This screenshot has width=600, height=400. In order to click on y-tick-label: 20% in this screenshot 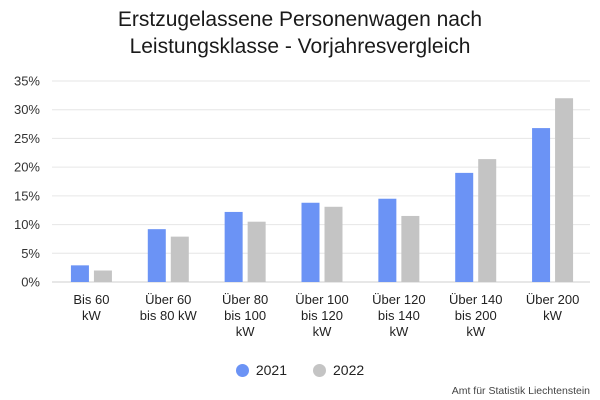, I will do `click(27, 167)`.